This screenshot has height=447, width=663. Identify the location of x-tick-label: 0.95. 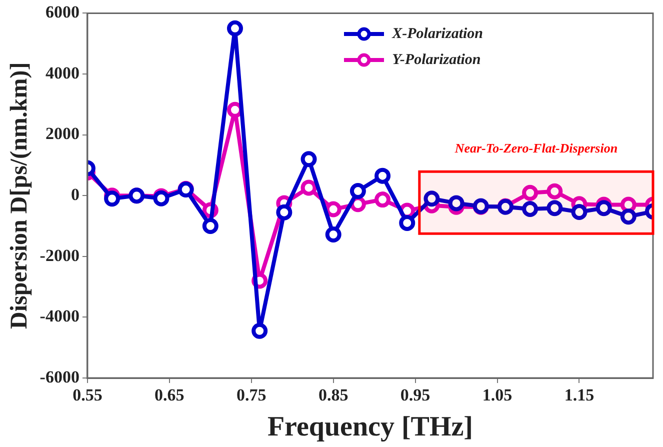
(415, 395).